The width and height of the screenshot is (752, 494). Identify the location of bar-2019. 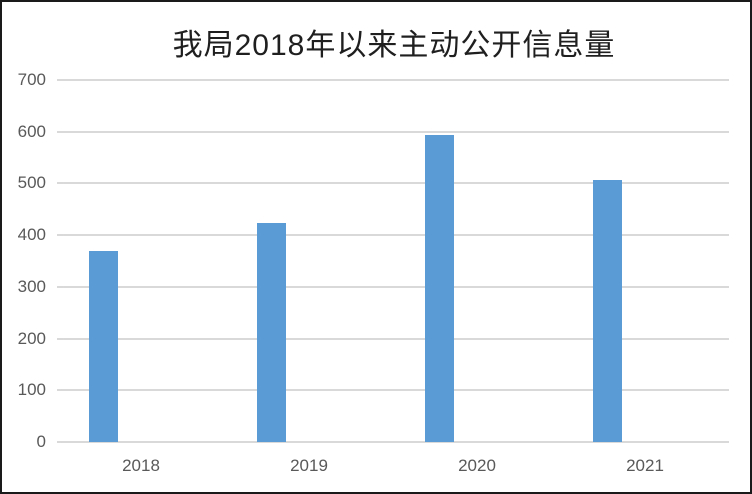
(271, 332).